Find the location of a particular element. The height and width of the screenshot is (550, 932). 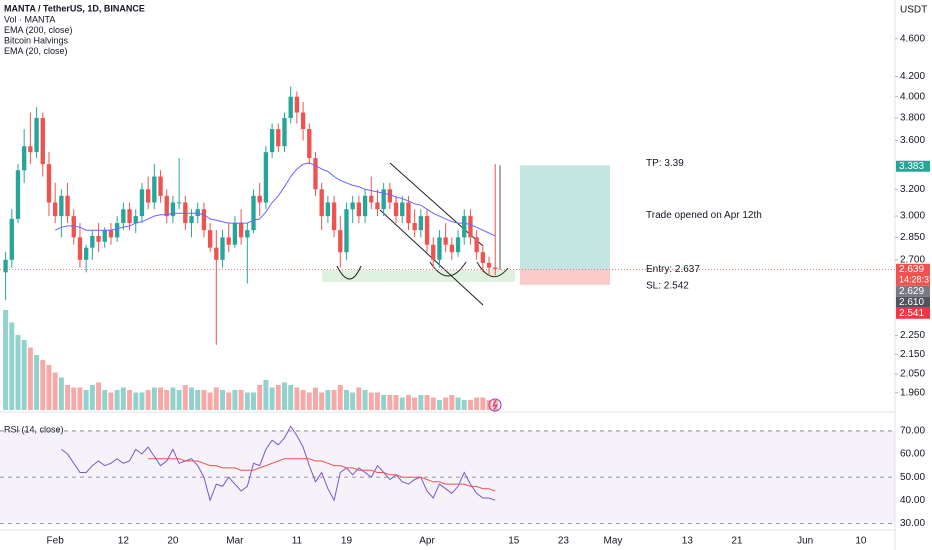

ema-line is located at coordinates (275, 199).